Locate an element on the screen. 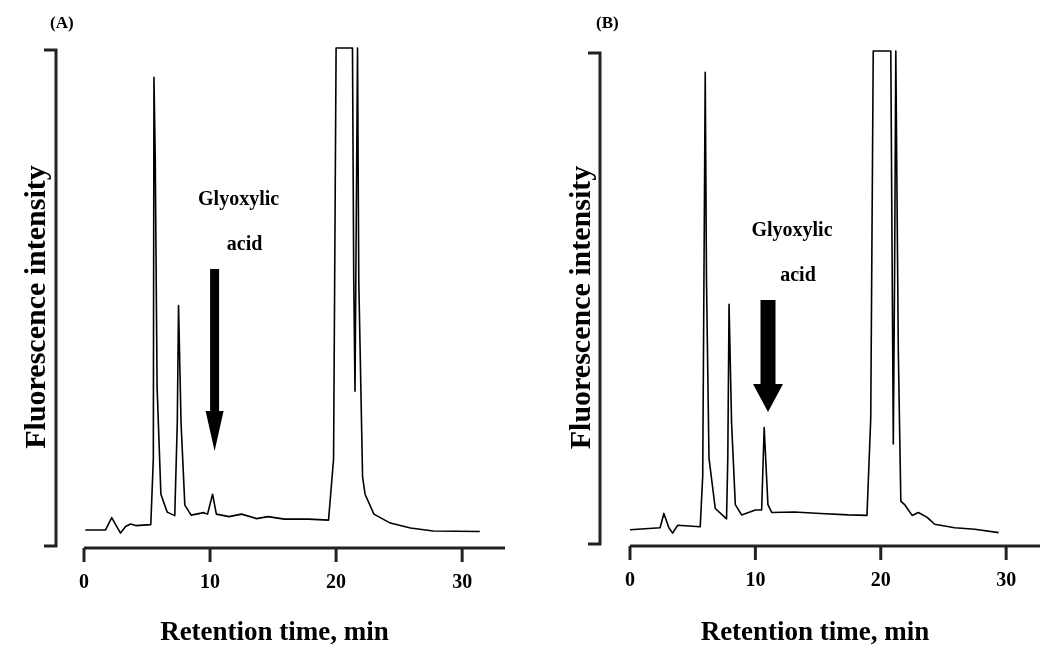 The width and height of the screenshot is (1045, 655). chart-title: (A) is located at coordinates (62, 22).